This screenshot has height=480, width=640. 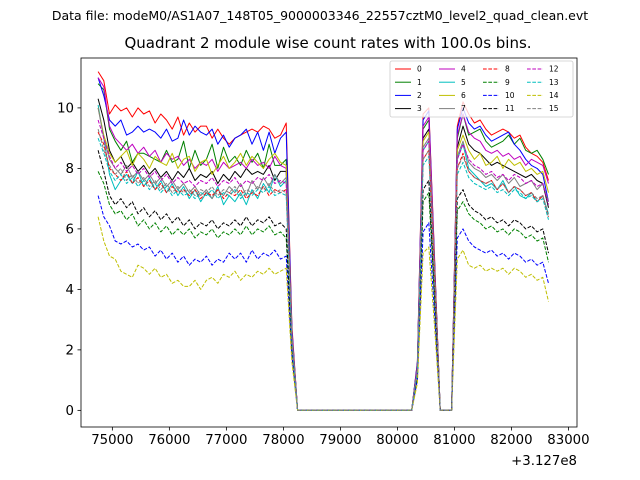 I want to click on y-tick-label: 2, so click(x=70, y=350).